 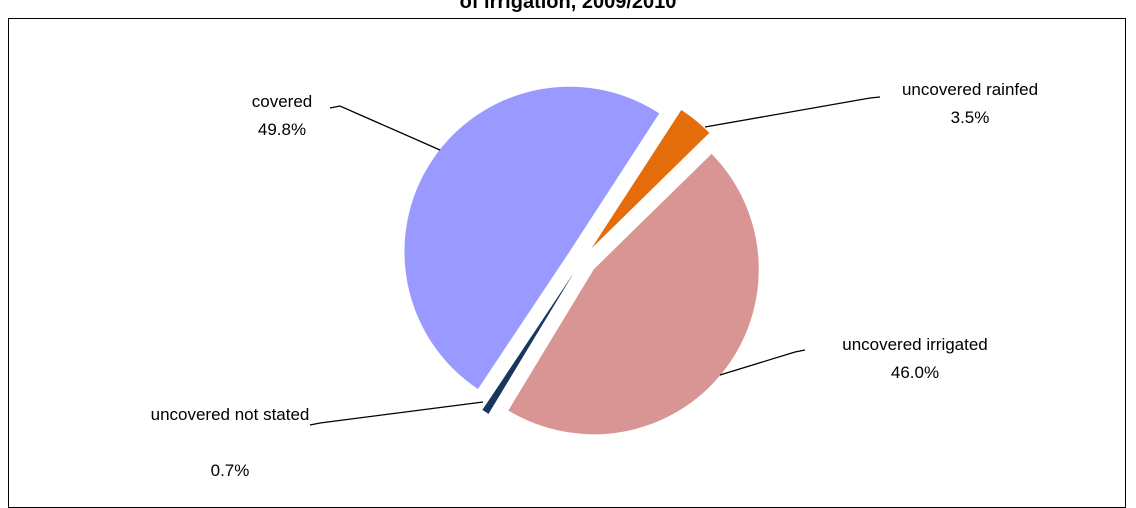 I want to click on chart-title: of irrigation, 2009/2010, so click(x=568, y=6).